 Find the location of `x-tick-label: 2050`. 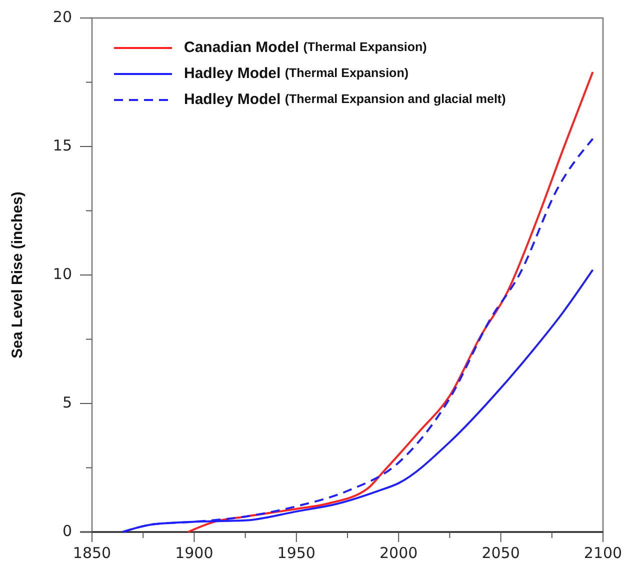

x-tick-label: 2050 is located at coordinates (501, 553).